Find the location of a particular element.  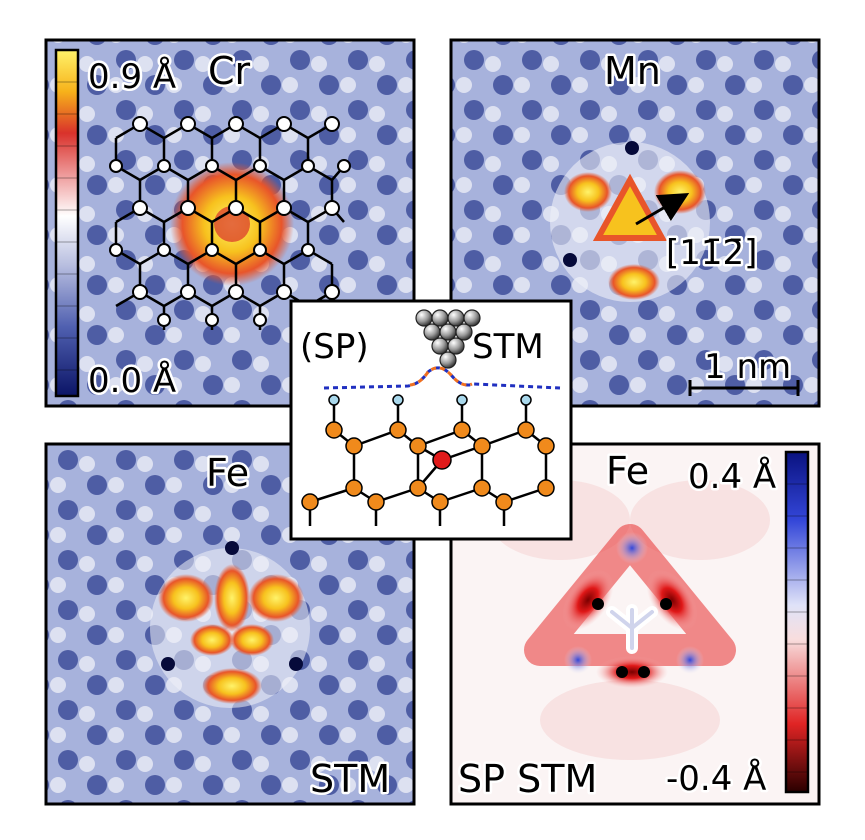

hydrogen-atoms is located at coordinates (430, 400).